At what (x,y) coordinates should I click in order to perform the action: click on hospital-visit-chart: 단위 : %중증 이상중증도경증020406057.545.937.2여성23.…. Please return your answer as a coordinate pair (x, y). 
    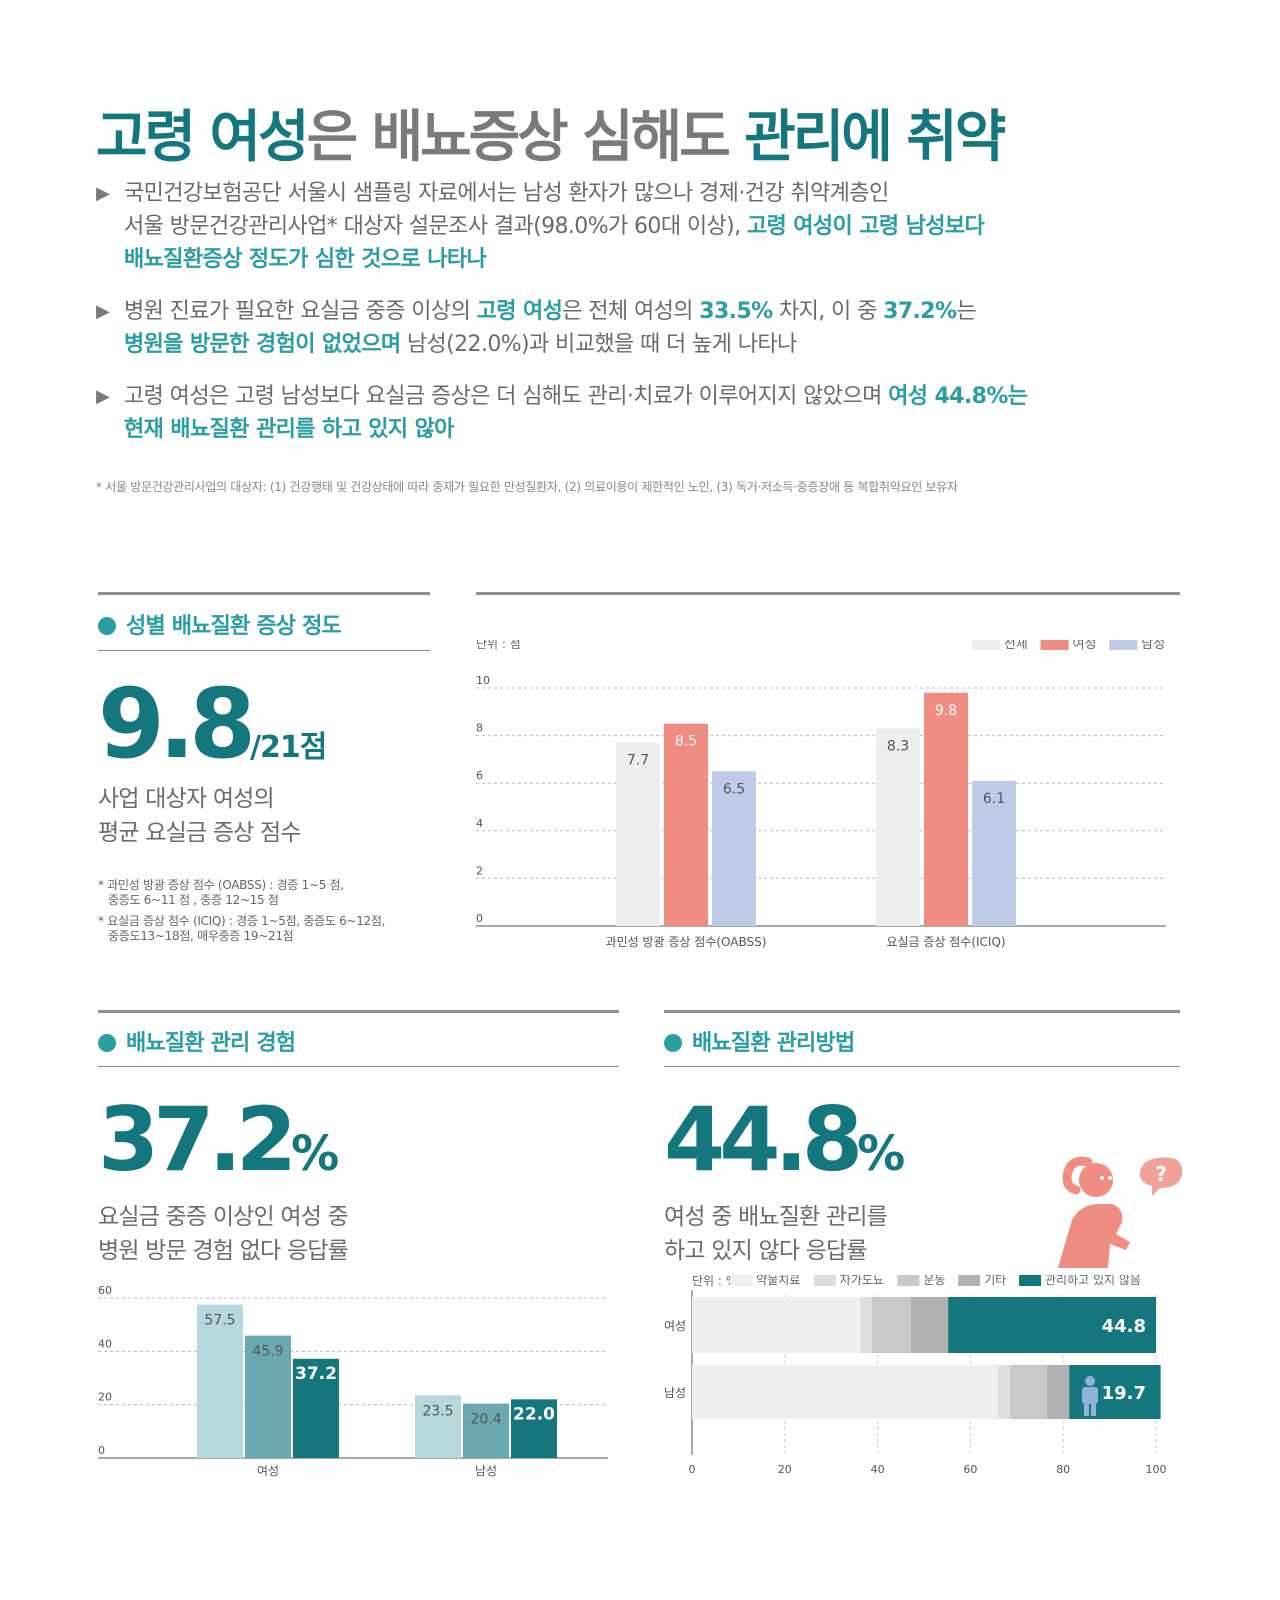
    Looking at the image, I should click on (353, 1381).